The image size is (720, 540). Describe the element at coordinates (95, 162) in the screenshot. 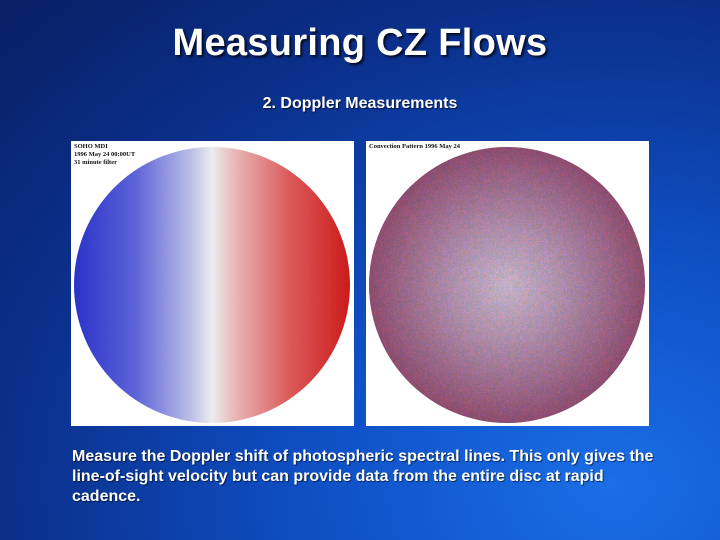

I see `caption-line: 31 minute filter` at that location.